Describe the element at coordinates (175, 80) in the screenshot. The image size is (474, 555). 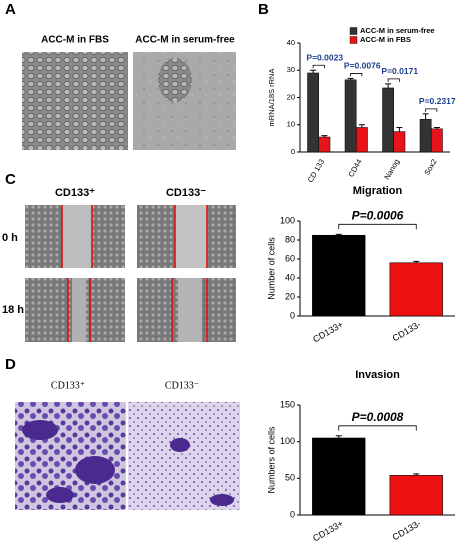
I see `spheroid` at that location.